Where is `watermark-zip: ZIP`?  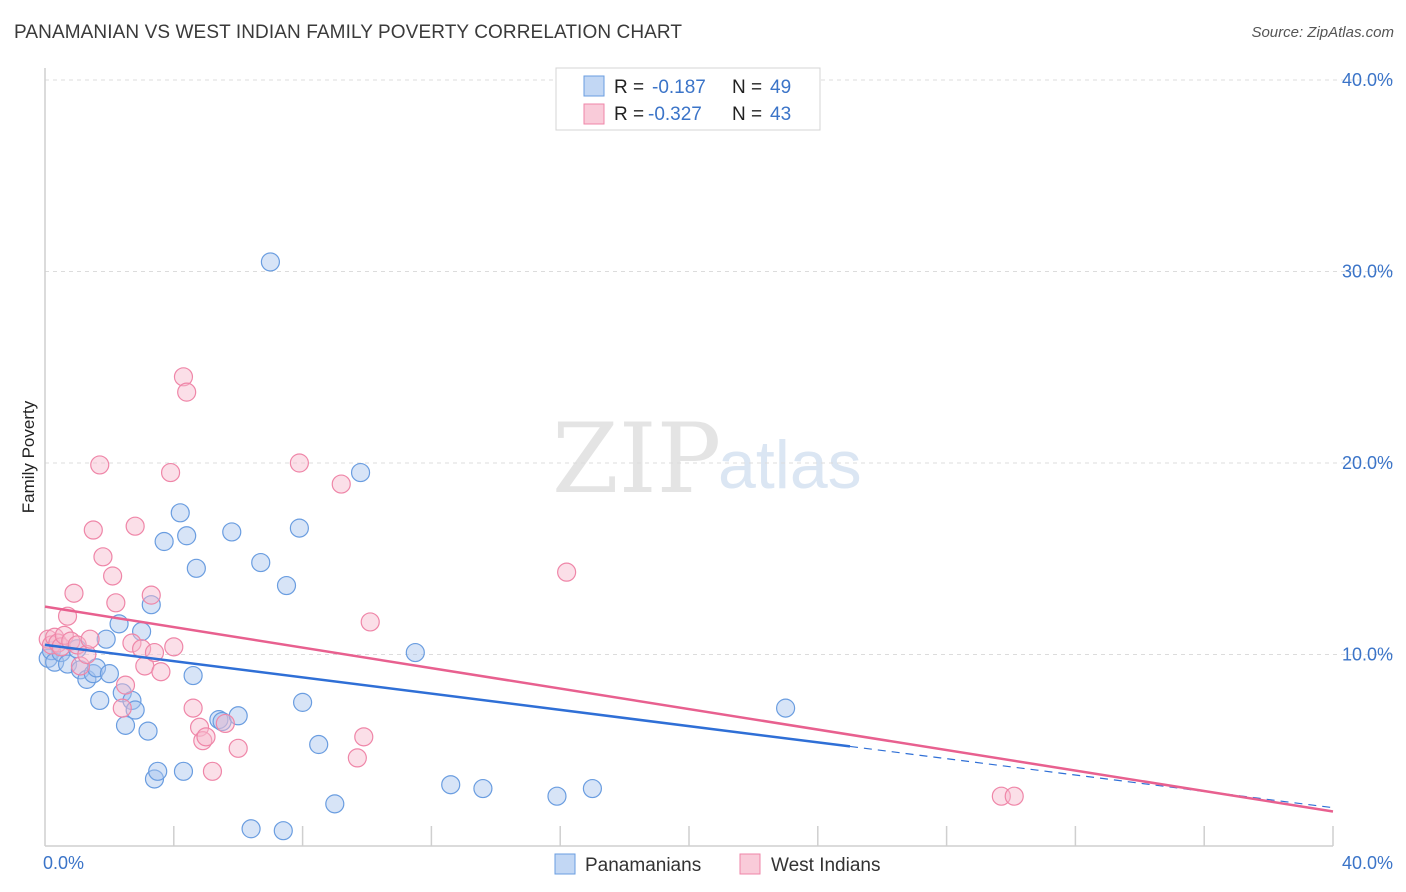
watermark-zip: ZIP is located at coordinates (636, 459).